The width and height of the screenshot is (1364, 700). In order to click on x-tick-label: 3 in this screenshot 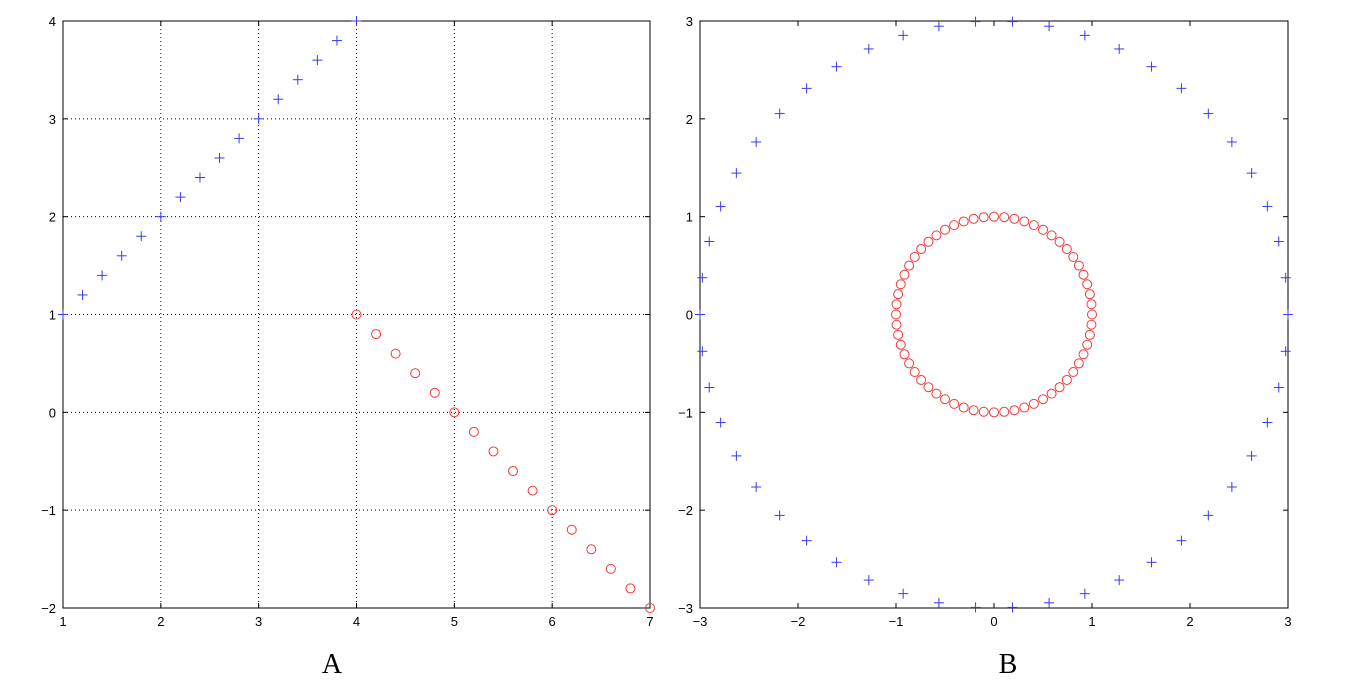, I will do `click(1287, 621)`.